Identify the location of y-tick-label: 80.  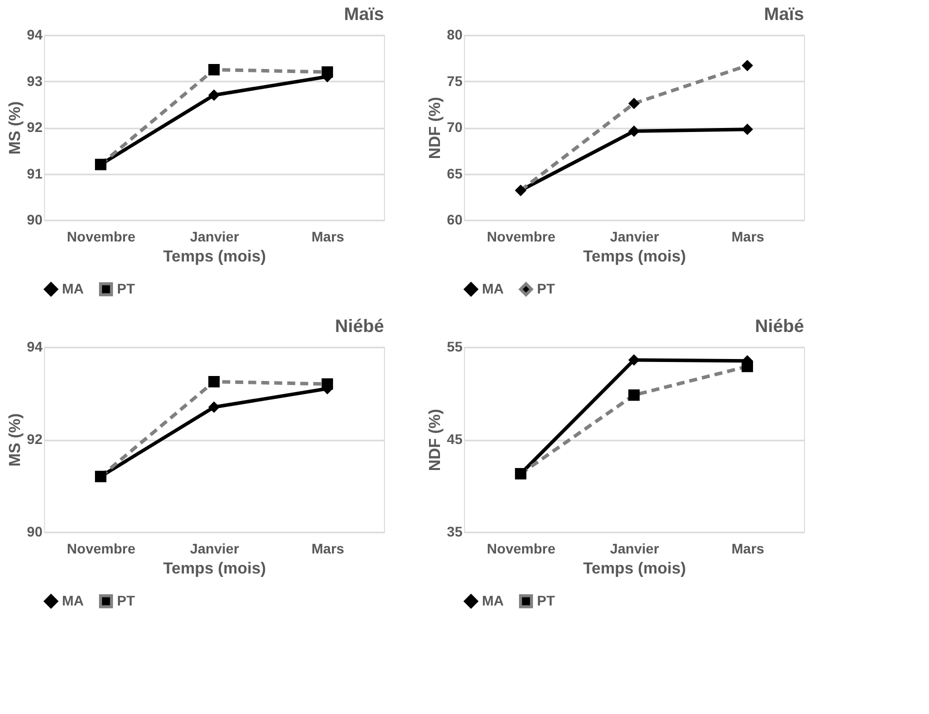
(454, 34).